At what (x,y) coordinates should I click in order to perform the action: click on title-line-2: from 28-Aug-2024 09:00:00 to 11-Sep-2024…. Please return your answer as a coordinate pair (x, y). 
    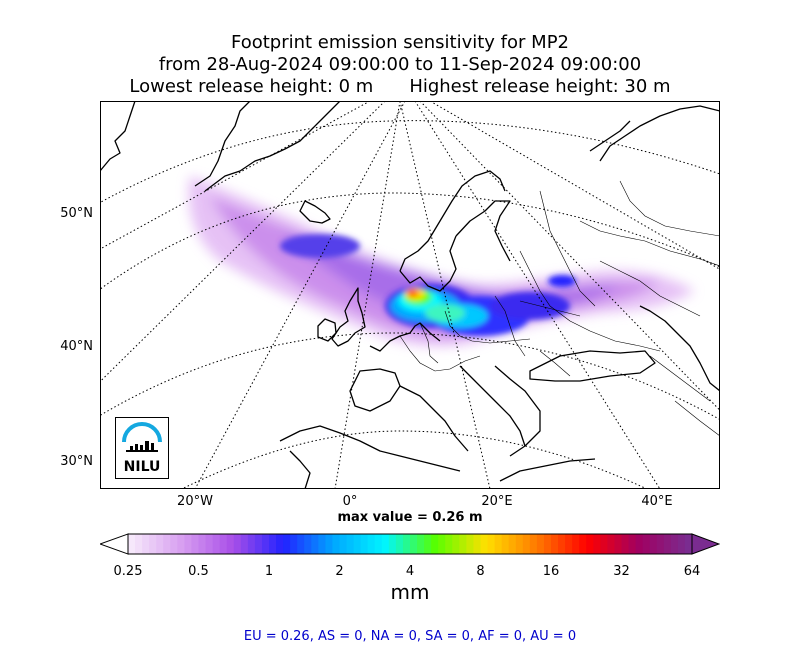
    Looking at the image, I should click on (400, 64).